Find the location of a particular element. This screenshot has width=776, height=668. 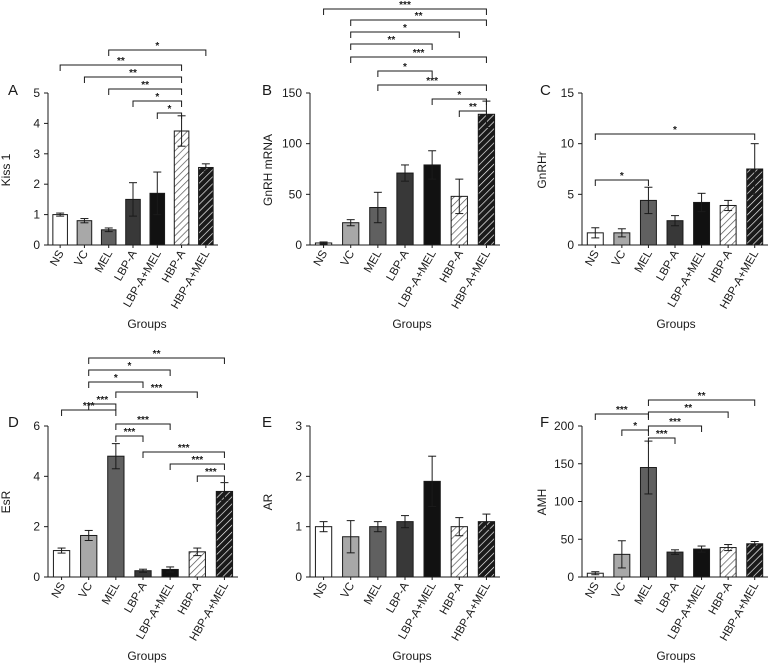

panel-b-category-label: LBP-A is located at coordinates (398, 265).